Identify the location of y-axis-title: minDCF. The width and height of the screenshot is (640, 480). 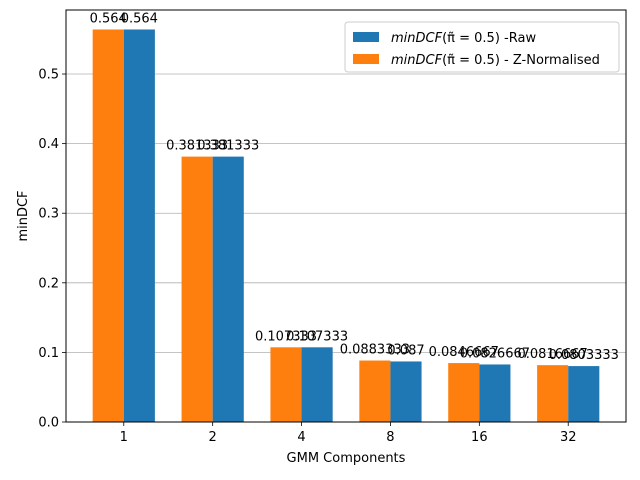
(23, 215).